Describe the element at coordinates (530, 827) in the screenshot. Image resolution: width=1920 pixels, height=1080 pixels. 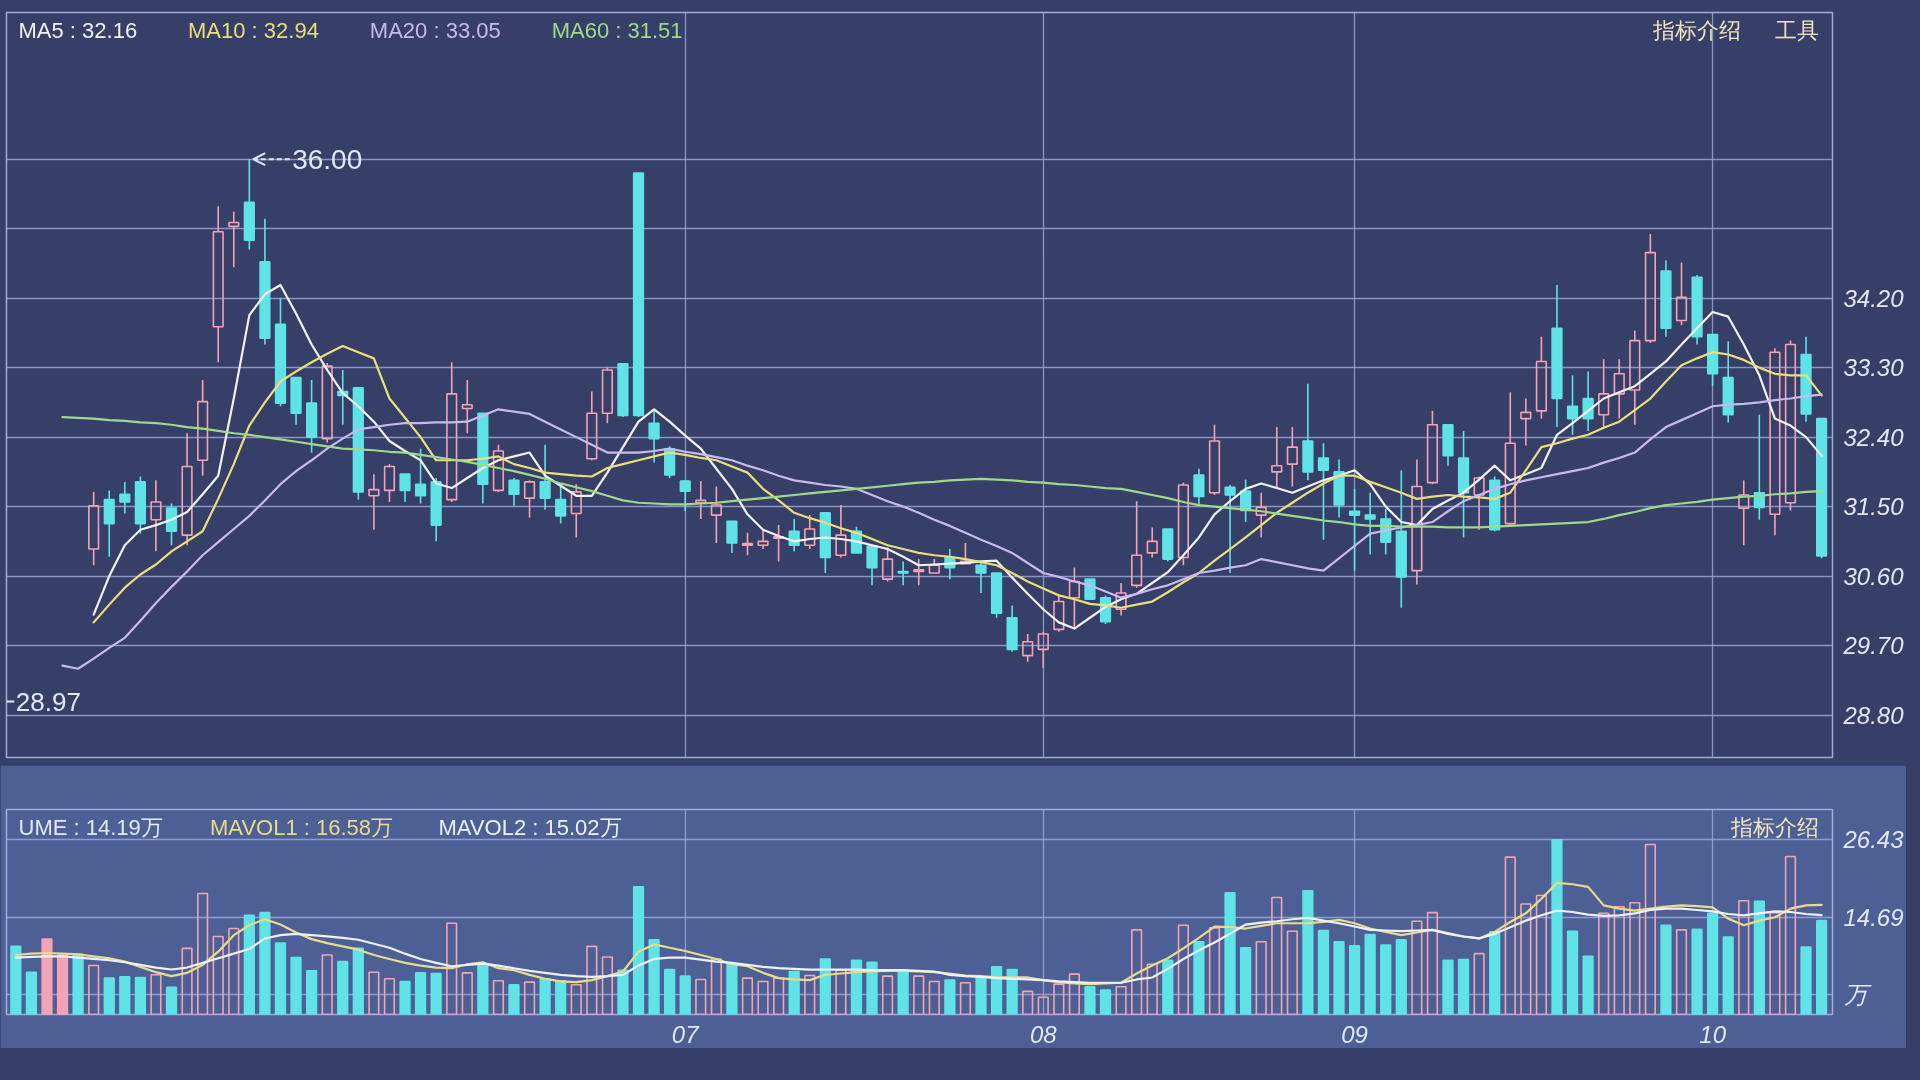
I see `text: MAVOL2 : 15.02万` at that location.